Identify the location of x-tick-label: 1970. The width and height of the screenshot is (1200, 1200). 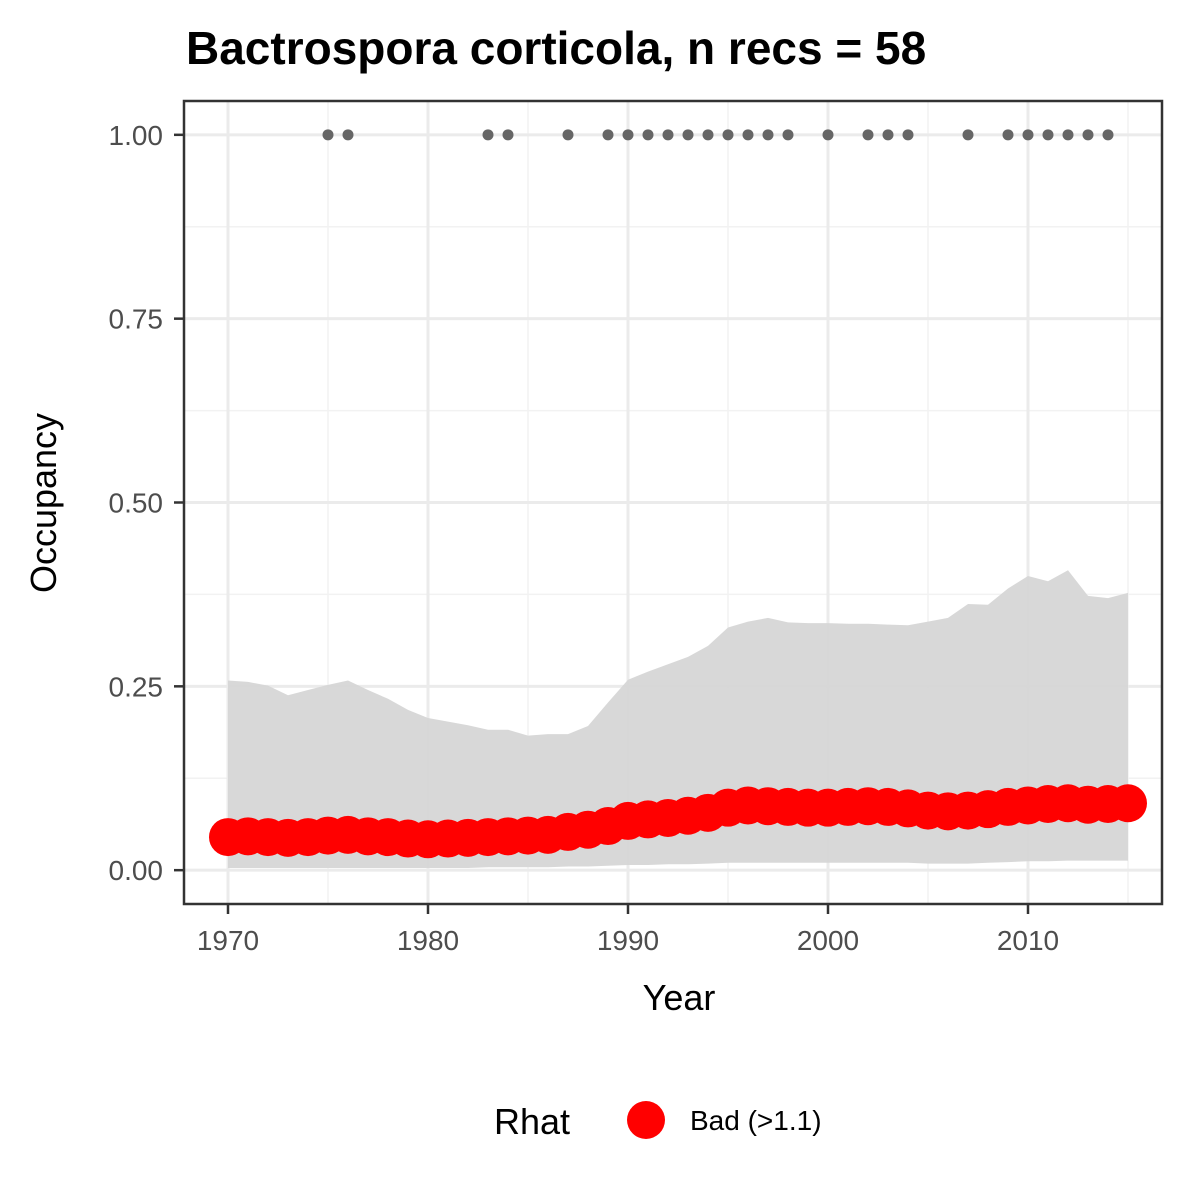
(228, 940).